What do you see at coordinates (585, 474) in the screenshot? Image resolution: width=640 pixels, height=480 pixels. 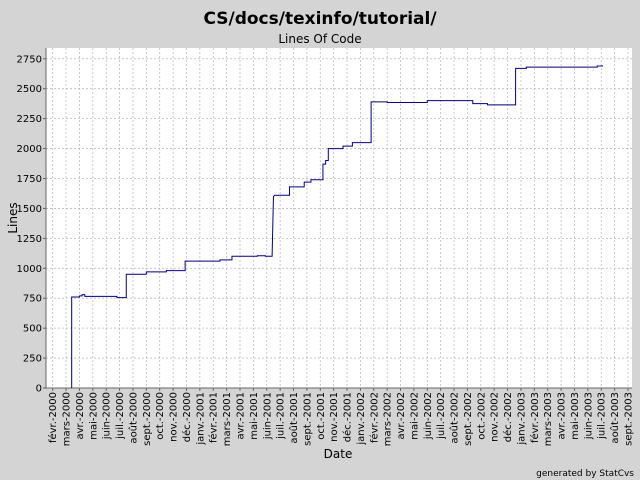 I see `footer: generated by StatCvs` at bounding box center [585, 474].